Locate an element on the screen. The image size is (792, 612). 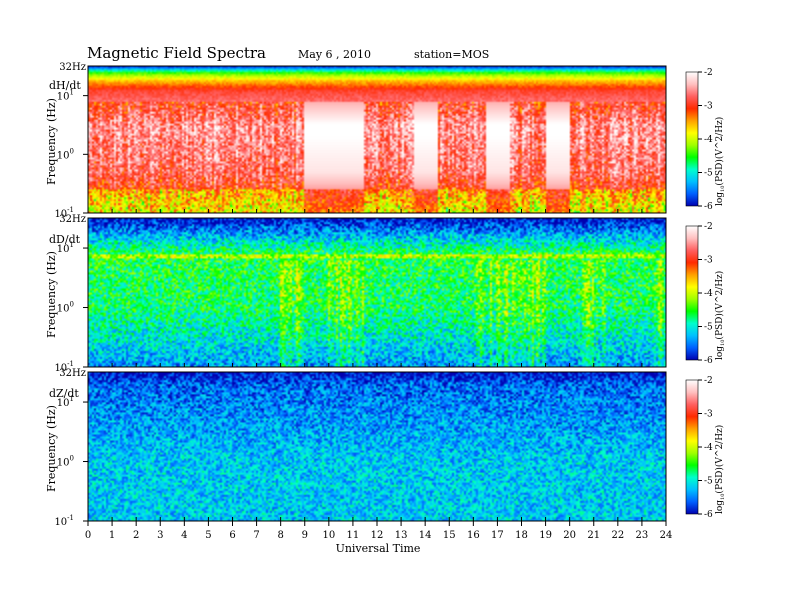
x-tick-label: 22 is located at coordinates (617, 535).